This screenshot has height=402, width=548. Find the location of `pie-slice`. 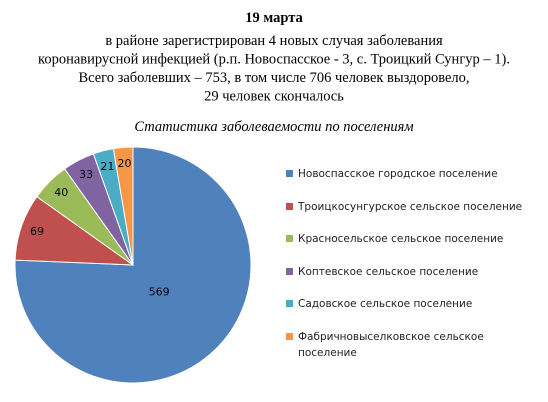

pie-slice is located at coordinates (123, 206).